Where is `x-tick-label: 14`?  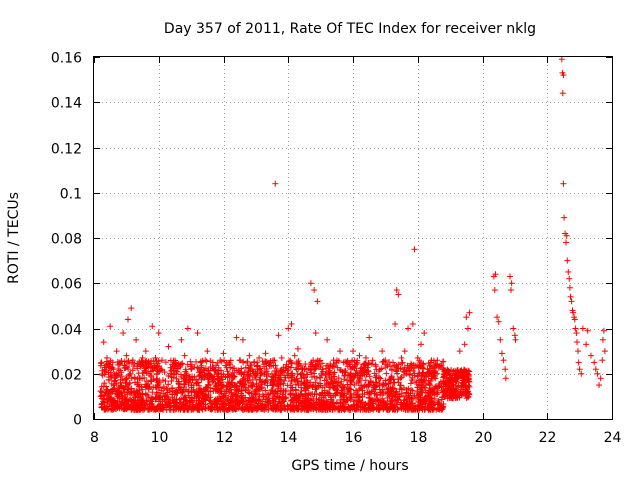
x-tick-label: 14 is located at coordinates (289, 438).